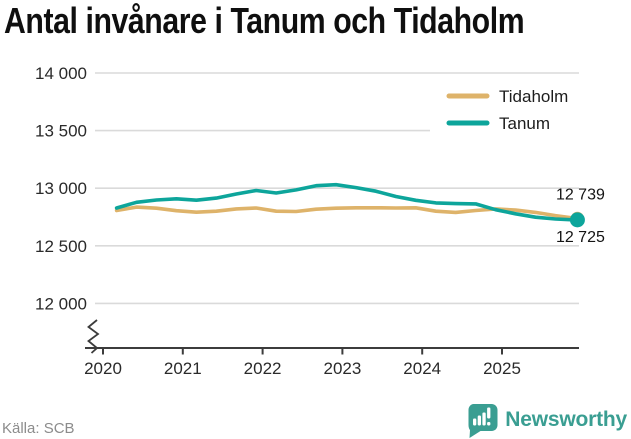 The width and height of the screenshot is (631, 439). What do you see at coordinates (302, 368) in the screenshot?
I see `x-axis-labels: 2020 2021 2022 2023 2024 2025` at bounding box center [302, 368].